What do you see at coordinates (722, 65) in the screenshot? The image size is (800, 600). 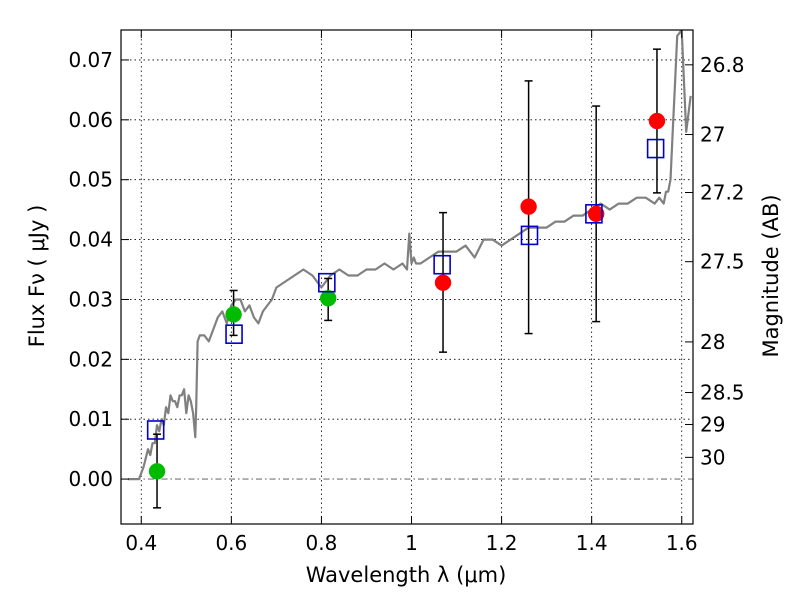 I see `magnitude-tick-label: 26.8` at bounding box center [722, 65].